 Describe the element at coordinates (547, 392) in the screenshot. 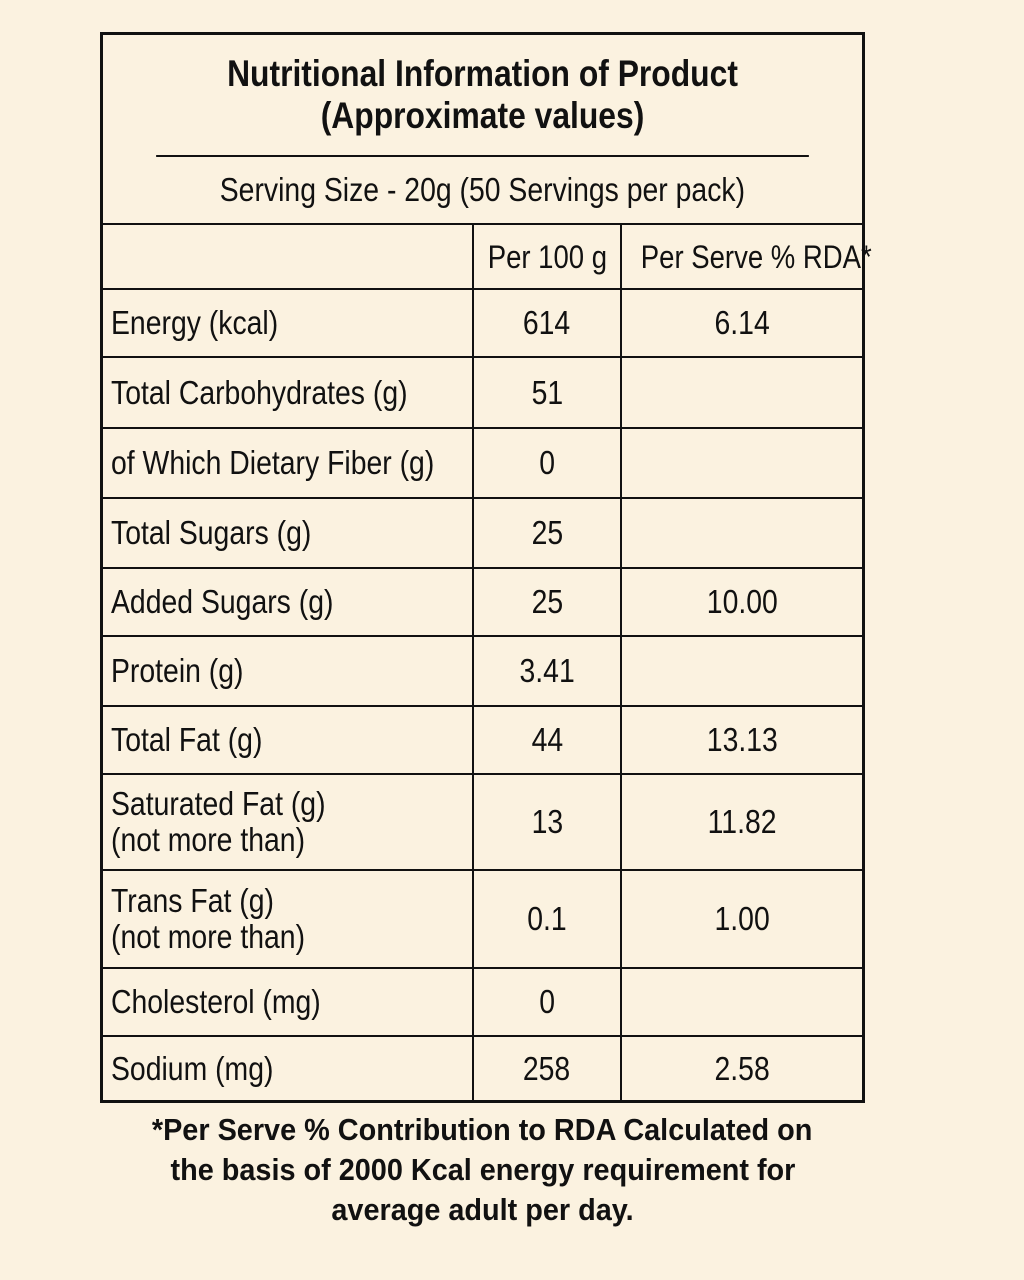

I see `per-100g-value: 51` at that location.